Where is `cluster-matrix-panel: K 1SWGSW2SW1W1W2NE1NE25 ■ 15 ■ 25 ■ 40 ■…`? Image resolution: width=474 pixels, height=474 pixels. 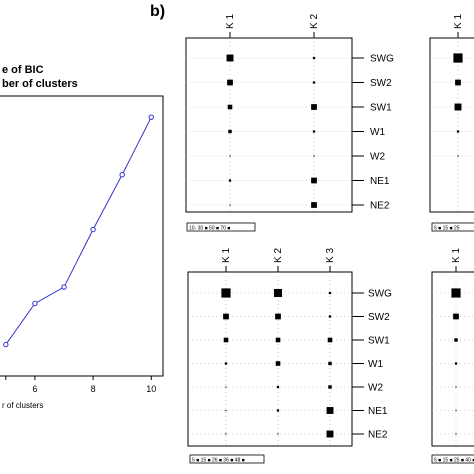
cluster-matrix-panel: K 1SWGSW2SW1W1W2NE1NE25 ■ 15 ■ 25 ■ 40 ■… is located at coordinates (452, 356).